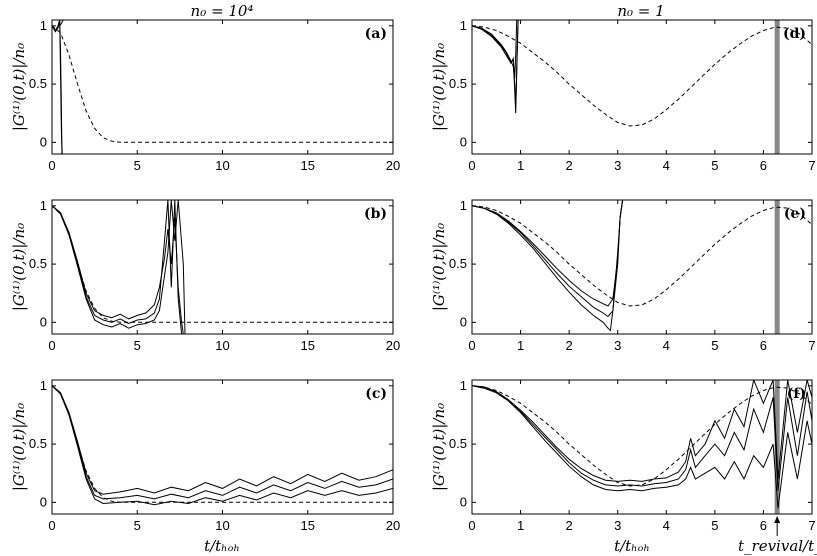 This screenshot has height=556, width=817. What do you see at coordinates (796, 394) in the screenshot?
I see `panel-label: (f)` at bounding box center [796, 394].